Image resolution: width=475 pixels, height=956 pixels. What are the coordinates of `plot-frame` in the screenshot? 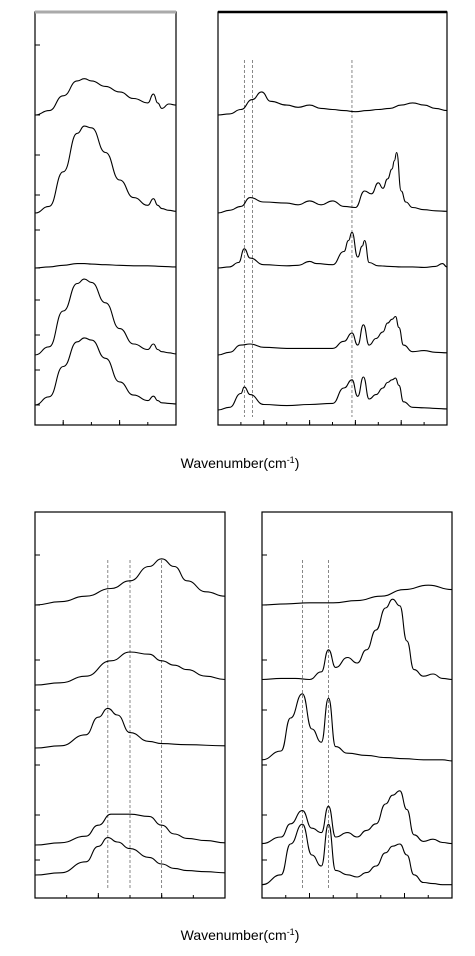 It's located at (105, 218).